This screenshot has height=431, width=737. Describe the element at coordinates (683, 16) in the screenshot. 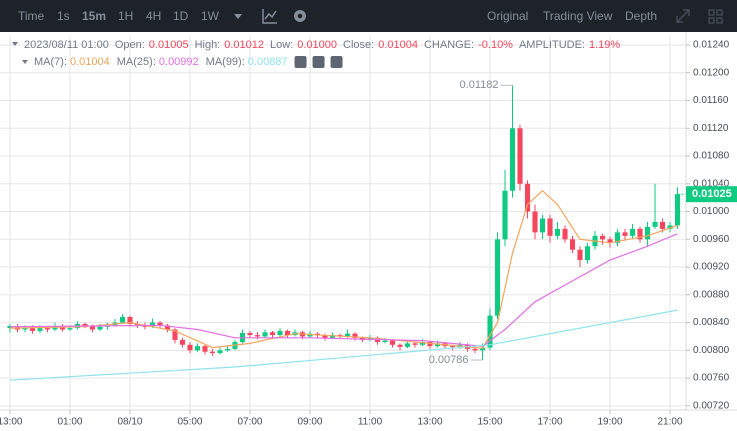

I see `fullscreen-icon` at that location.